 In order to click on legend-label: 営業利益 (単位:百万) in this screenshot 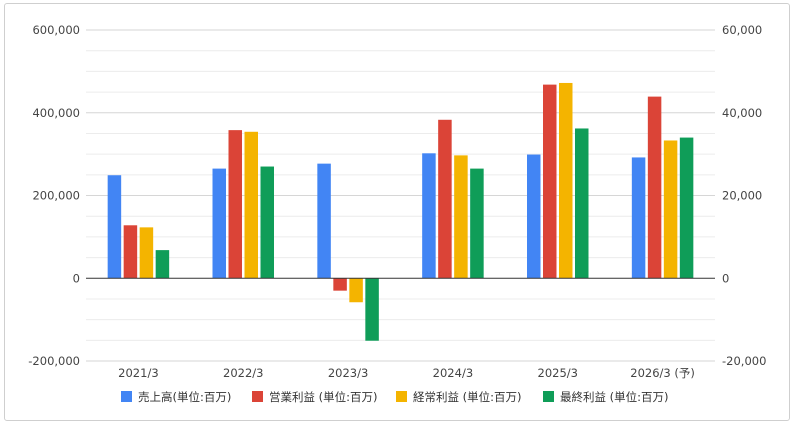, I will do `click(323, 397)`.